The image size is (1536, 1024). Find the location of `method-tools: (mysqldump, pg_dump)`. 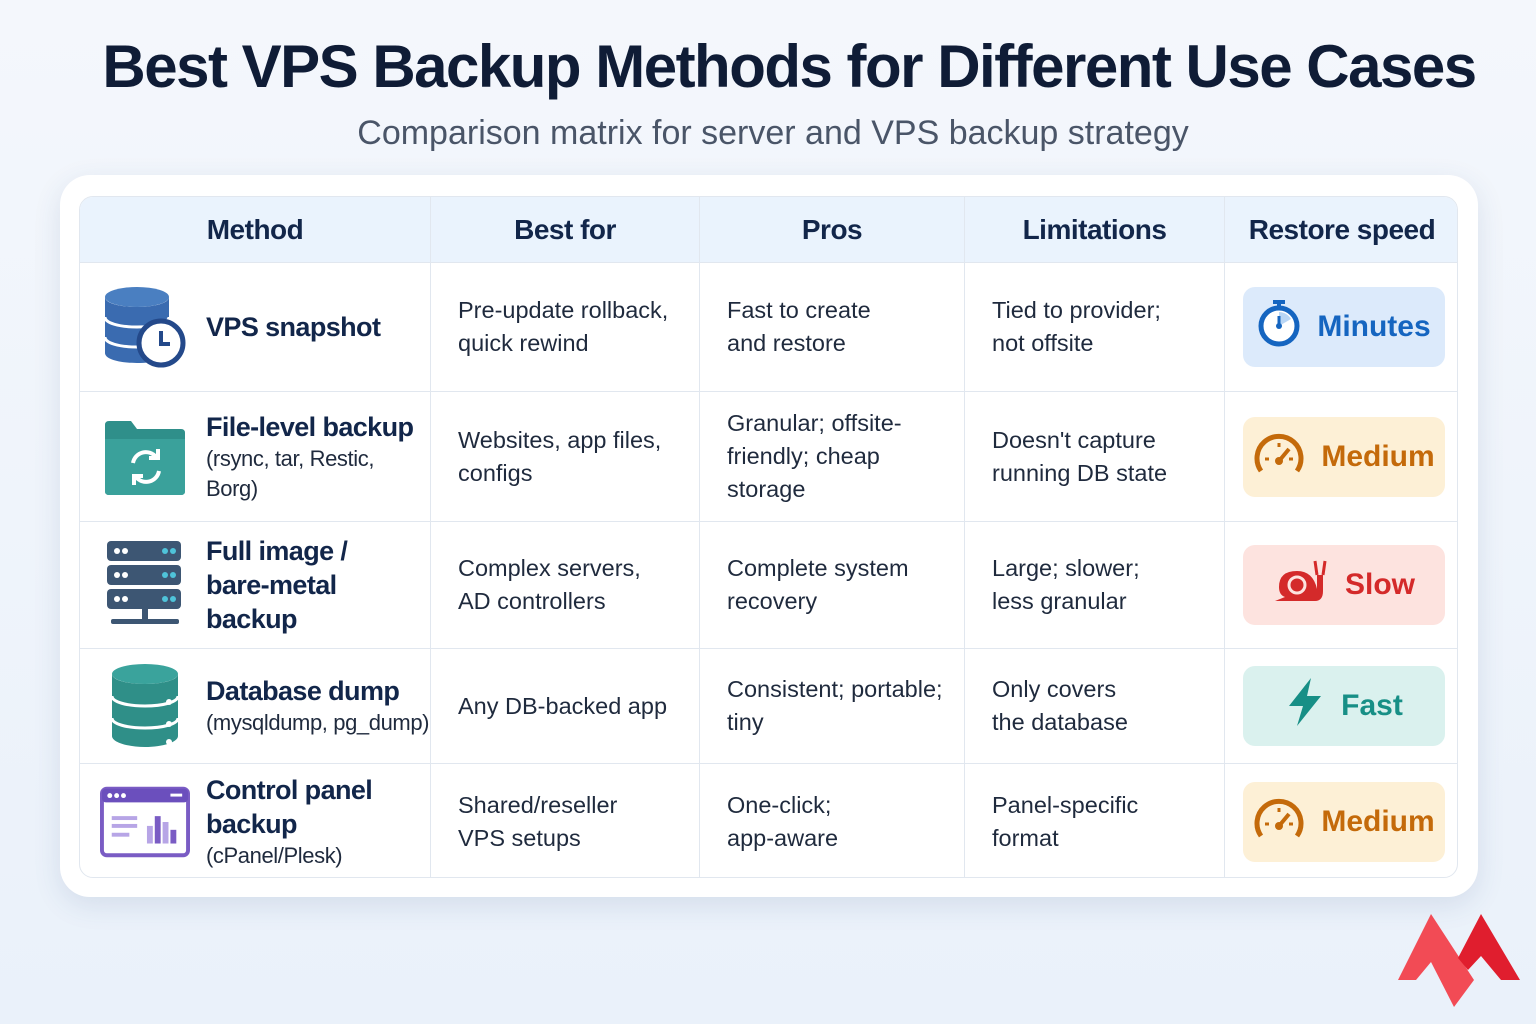

method-tools: (mysqldump, pg_dump) is located at coordinates (318, 722).